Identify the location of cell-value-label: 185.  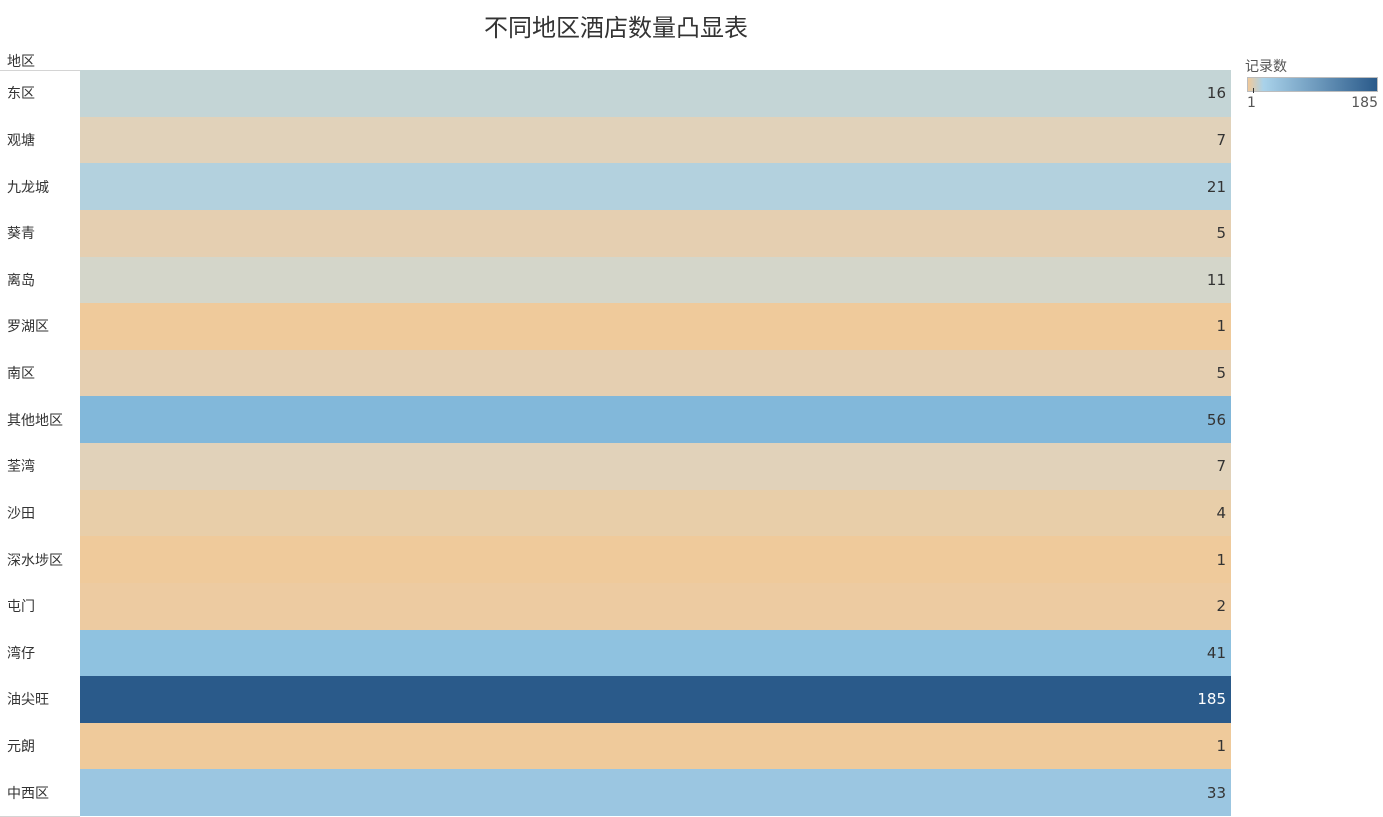
(1211, 699).